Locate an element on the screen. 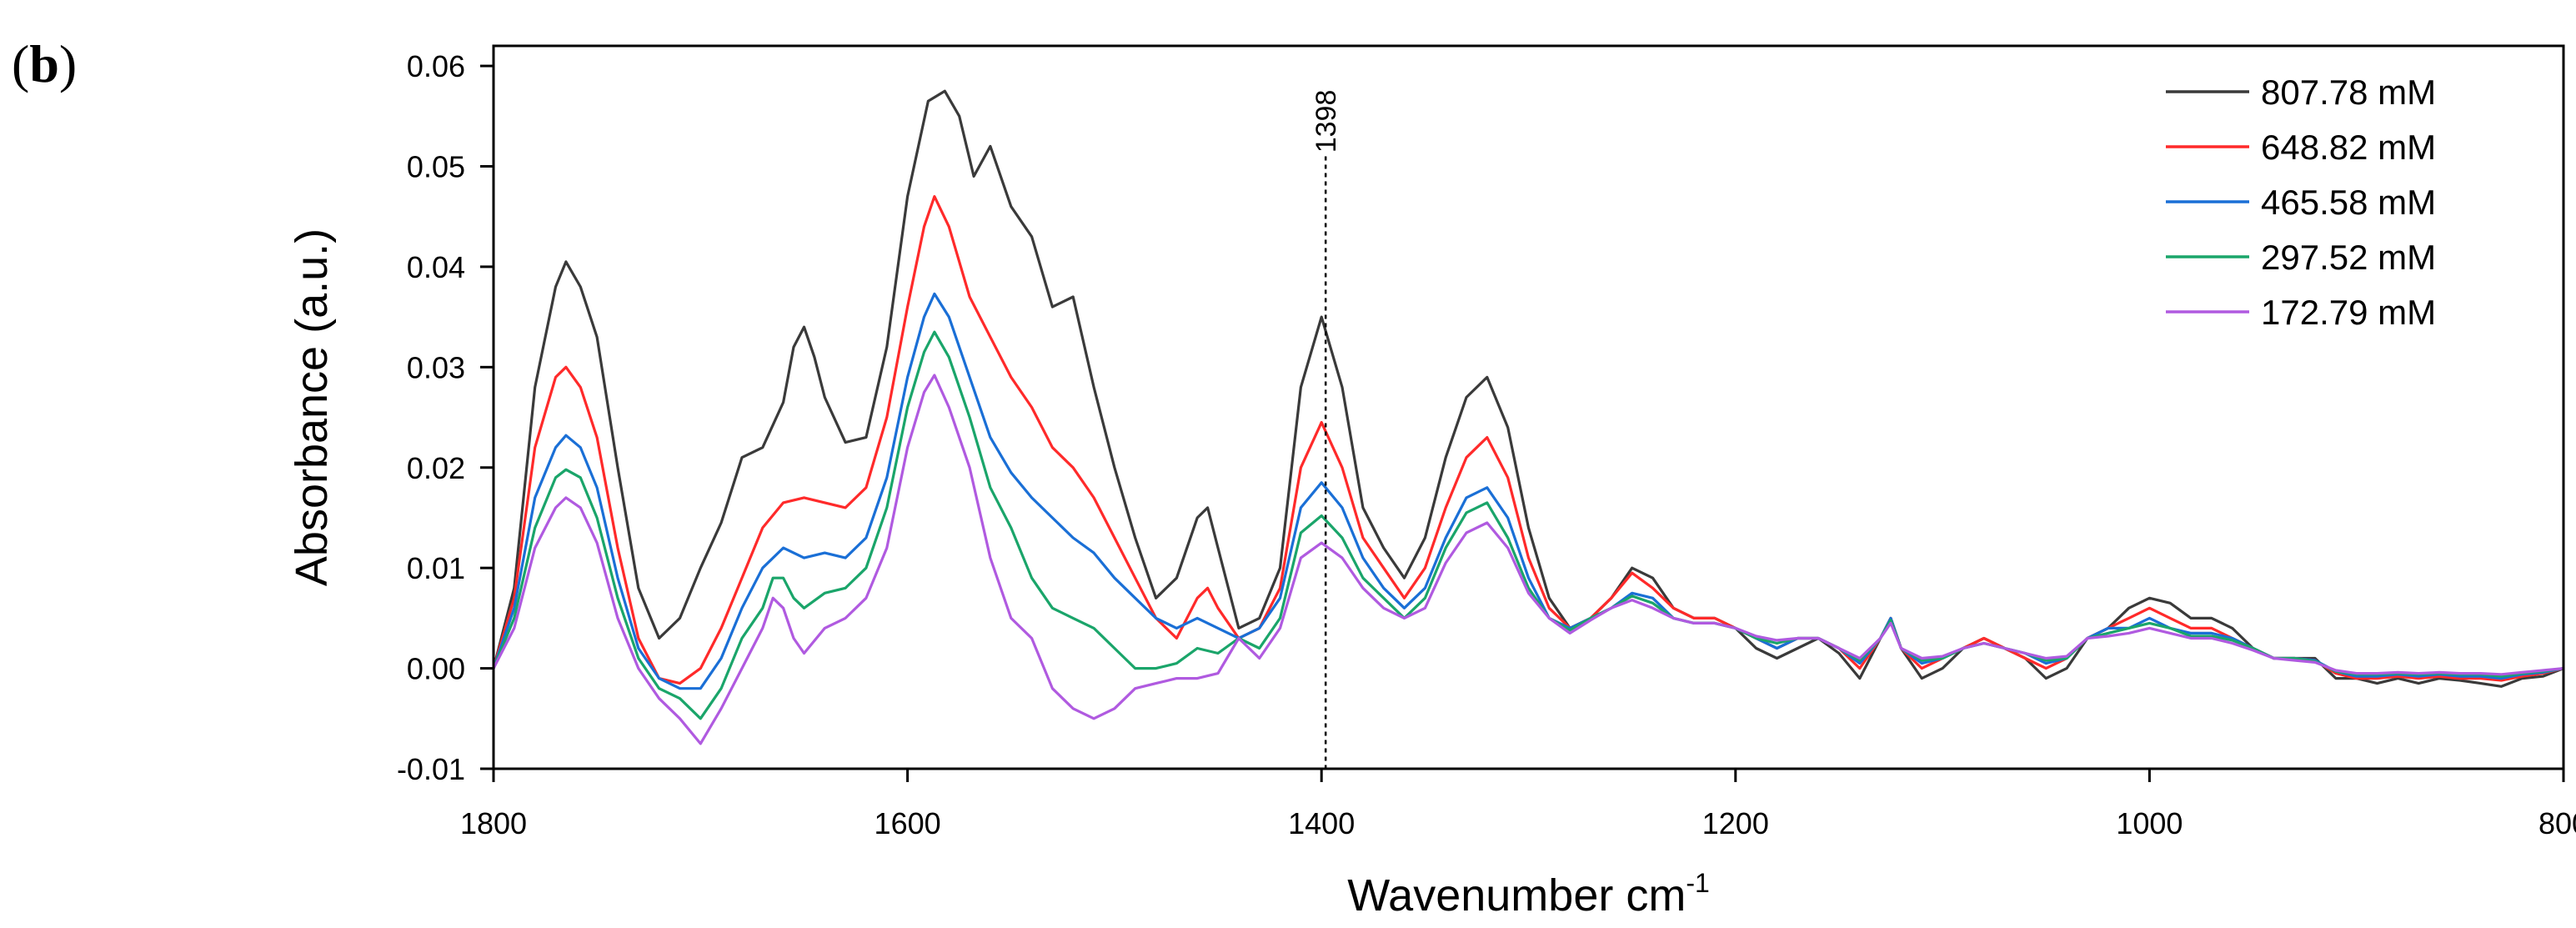  panel-label: (b) is located at coordinates (45, 63).